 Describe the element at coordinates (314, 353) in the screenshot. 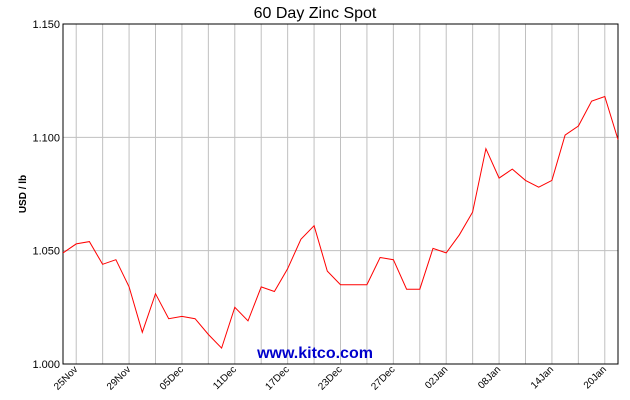

I see `watermark: www.kitco.com` at that location.